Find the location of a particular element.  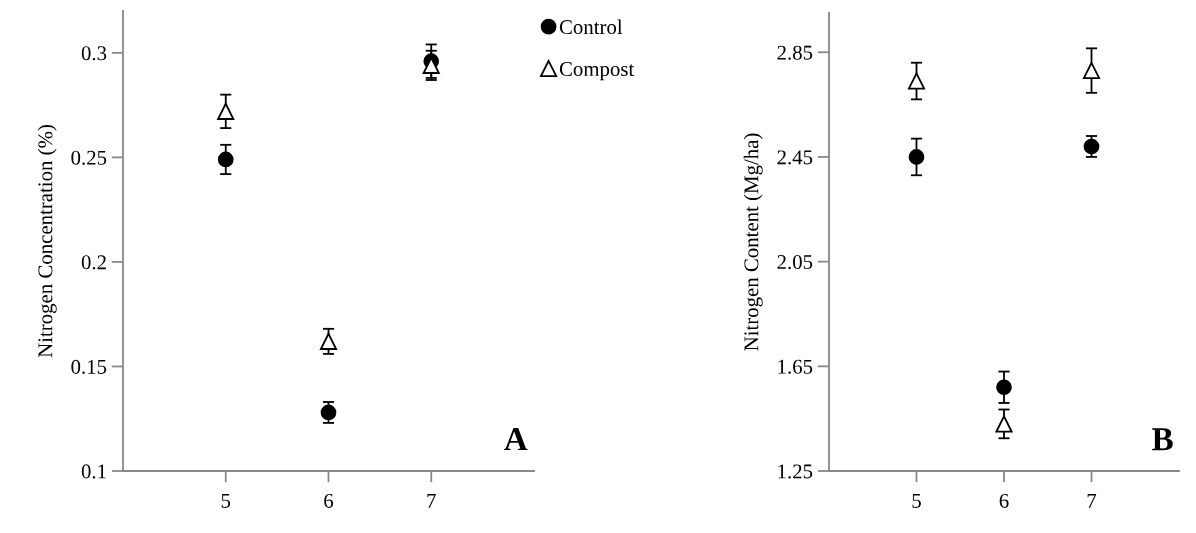

y-tick-label: 2.85 is located at coordinates (795, 52).